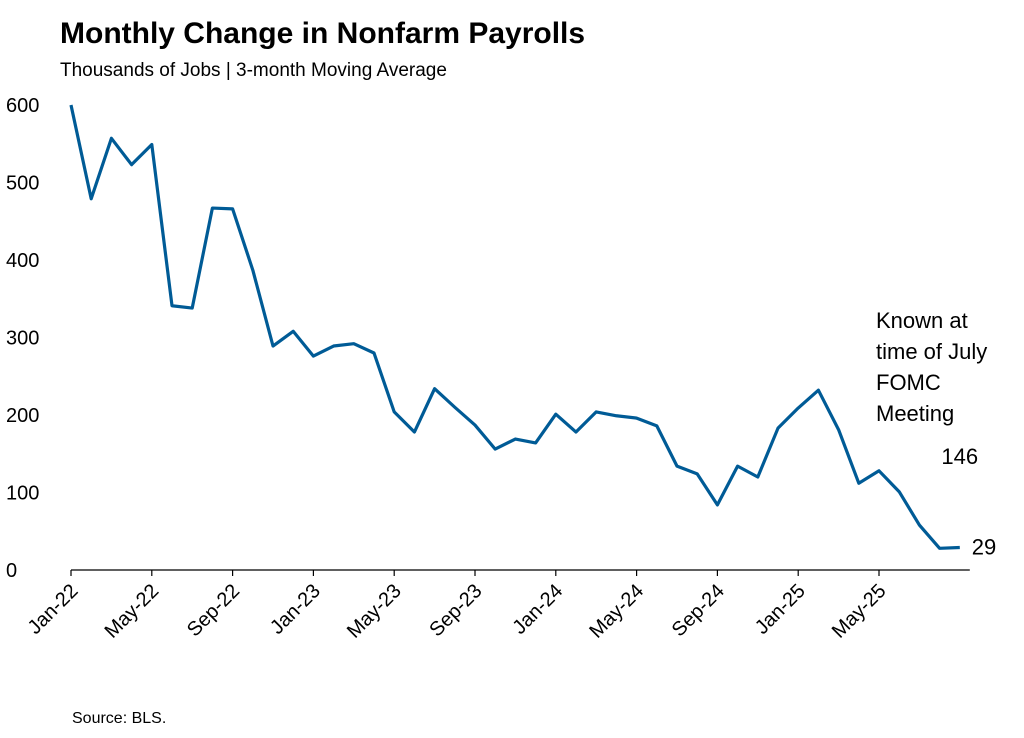  Describe the element at coordinates (119, 718) in the screenshot. I see `source: Source: BLS.` at that location.